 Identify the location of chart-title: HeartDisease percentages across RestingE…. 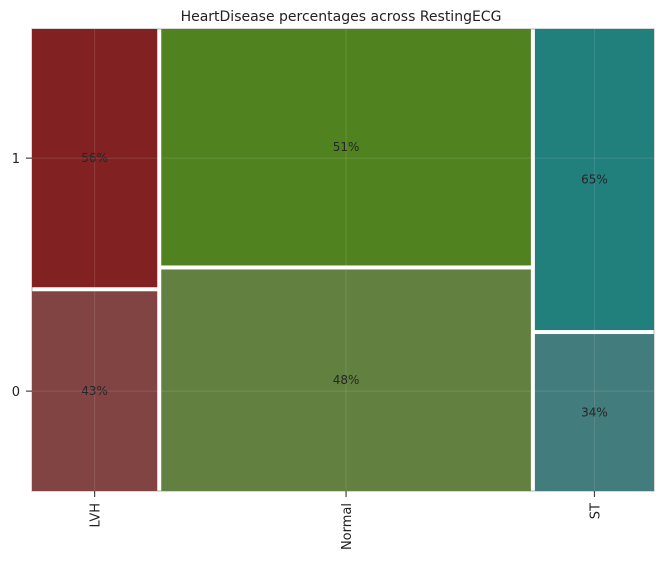
(341, 17).